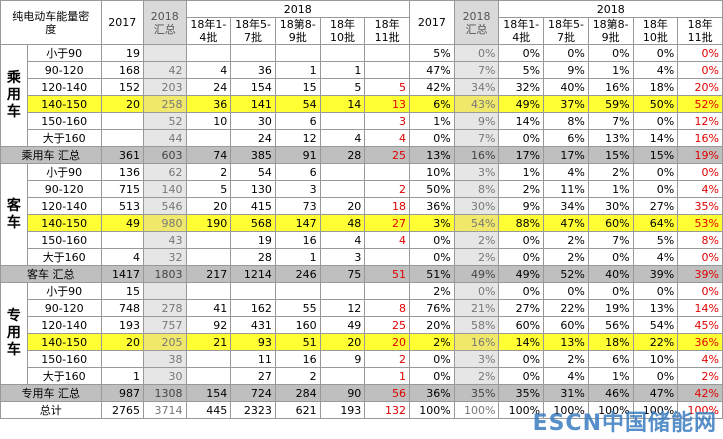 This screenshot has height=439, width=723. What do you see at coordinates (122, 87) in the screenshot?
I see `data-cell: 152` at bounding box center [122, 87].